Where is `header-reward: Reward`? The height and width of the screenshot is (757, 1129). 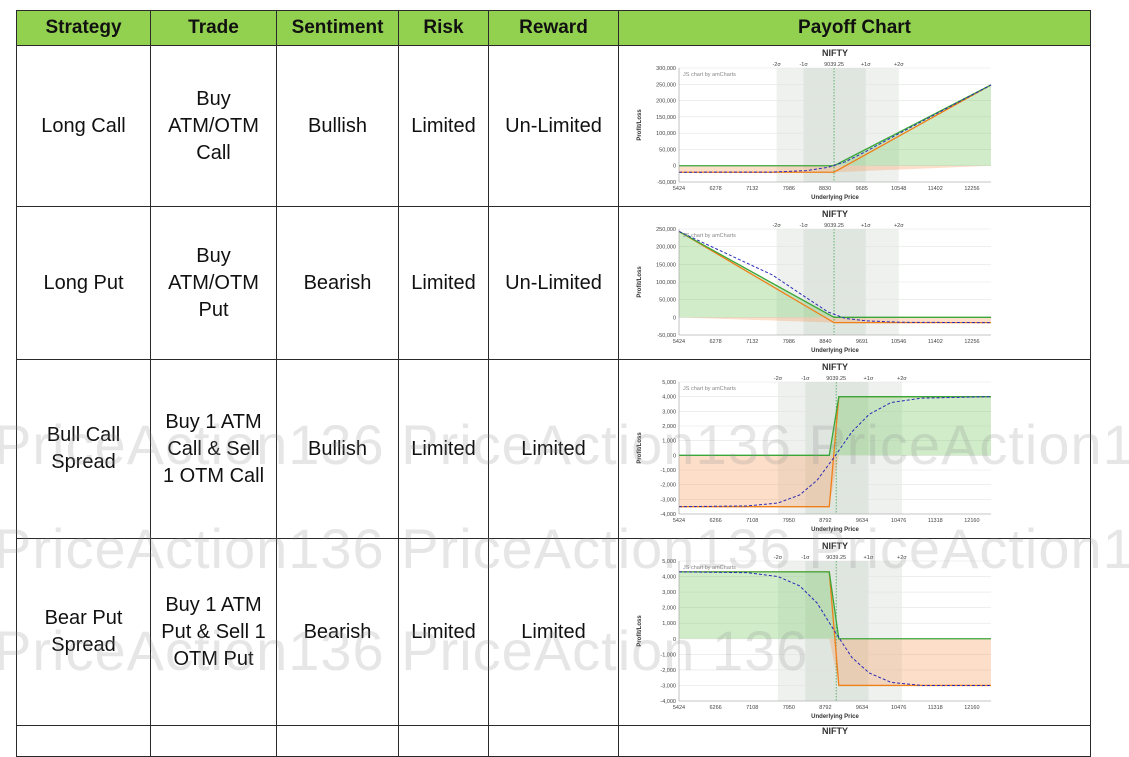
header-reward: Reward is located at coordinates (553, 28).